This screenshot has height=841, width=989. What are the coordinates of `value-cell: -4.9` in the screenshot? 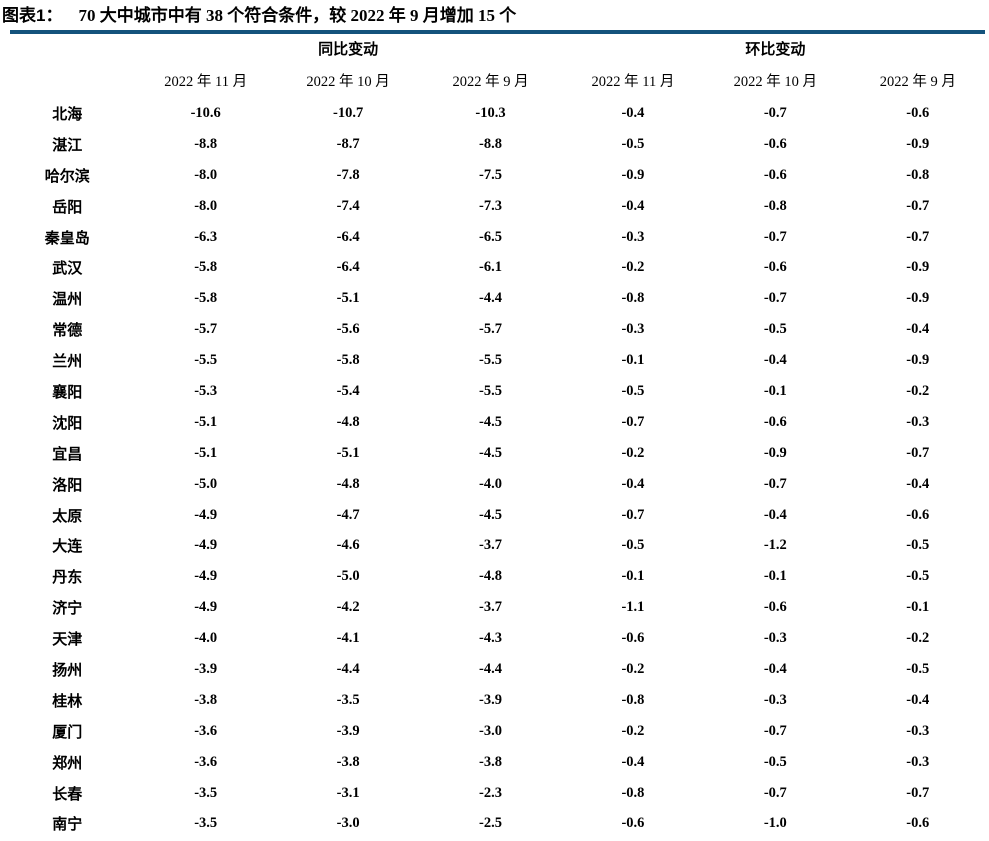 It's located at (206, 576).